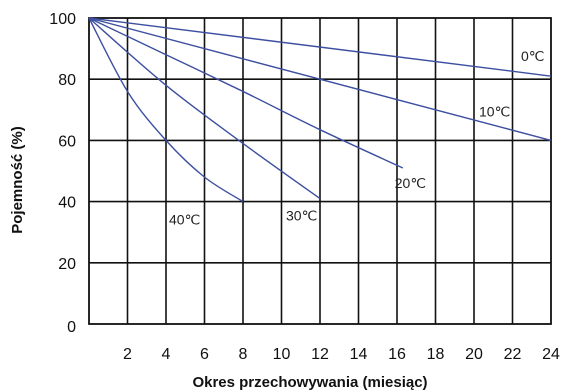  What do you see at coordinates (184, 220) in the screenshot?
I see `series-label: 40℃` at bounding box center [184, 220].